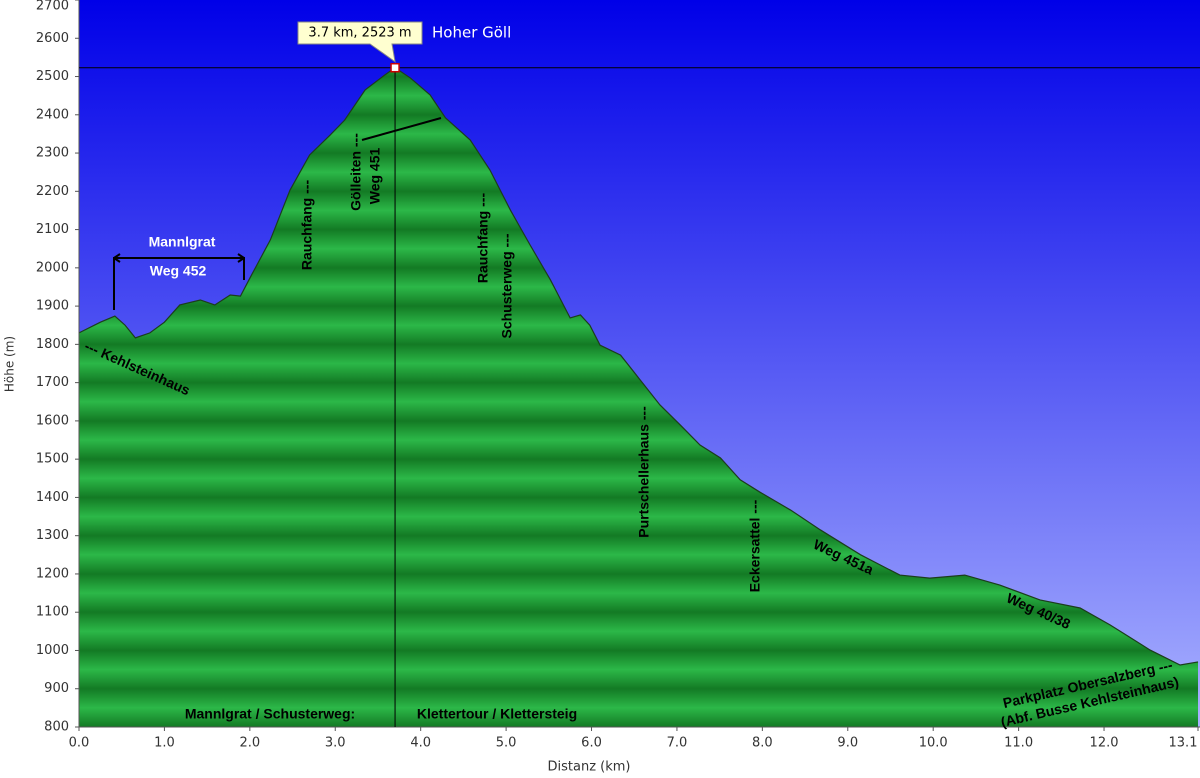 Image resolution: width=1200 pixels, height=778 pixels. What do you see at coordinates (755, 545) in the screenshot?
I see `annotation: Eckersattel ---` at bounding box center [755, 545].